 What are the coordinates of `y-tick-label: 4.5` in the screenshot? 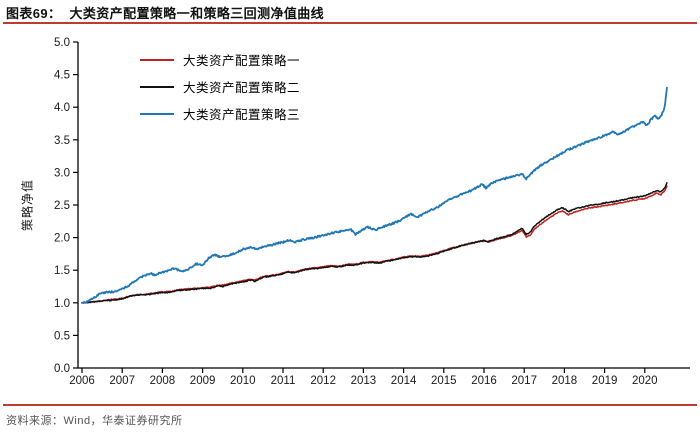 It's located at (62, 76).